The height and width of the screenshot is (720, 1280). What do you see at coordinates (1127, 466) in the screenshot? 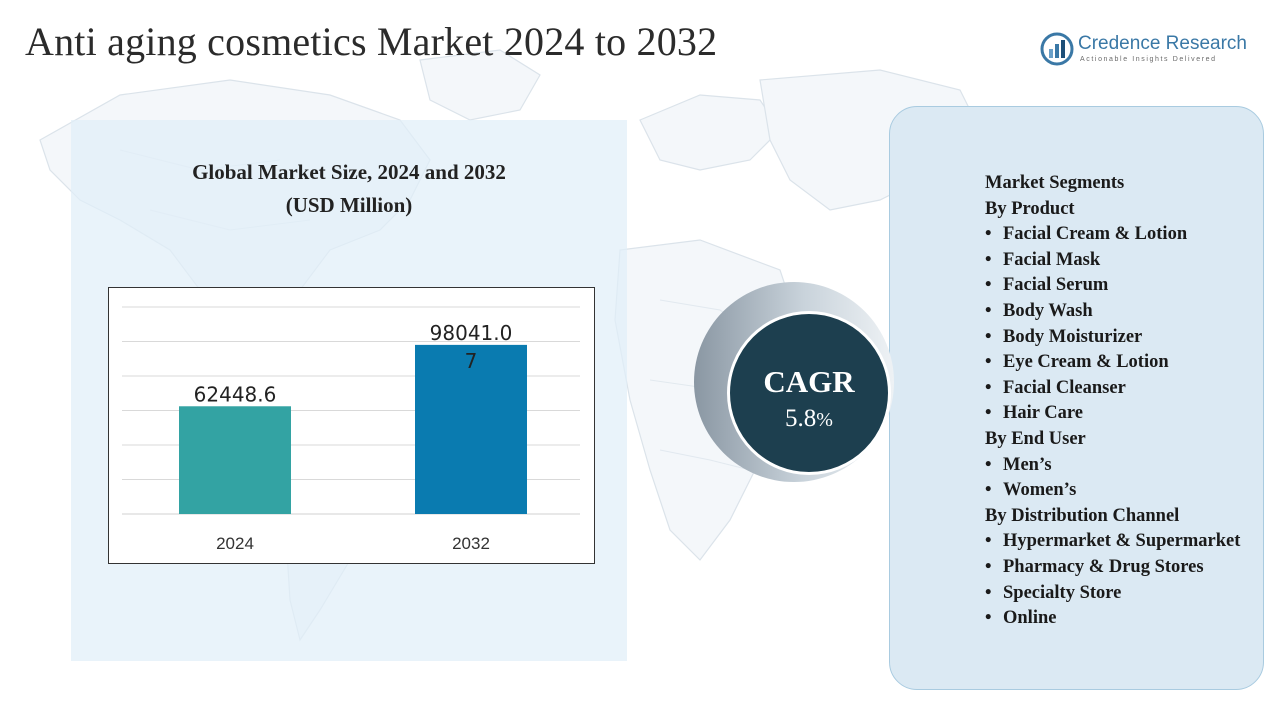
I see `segment-item: Men’s` at bounding box center [1127, 466].